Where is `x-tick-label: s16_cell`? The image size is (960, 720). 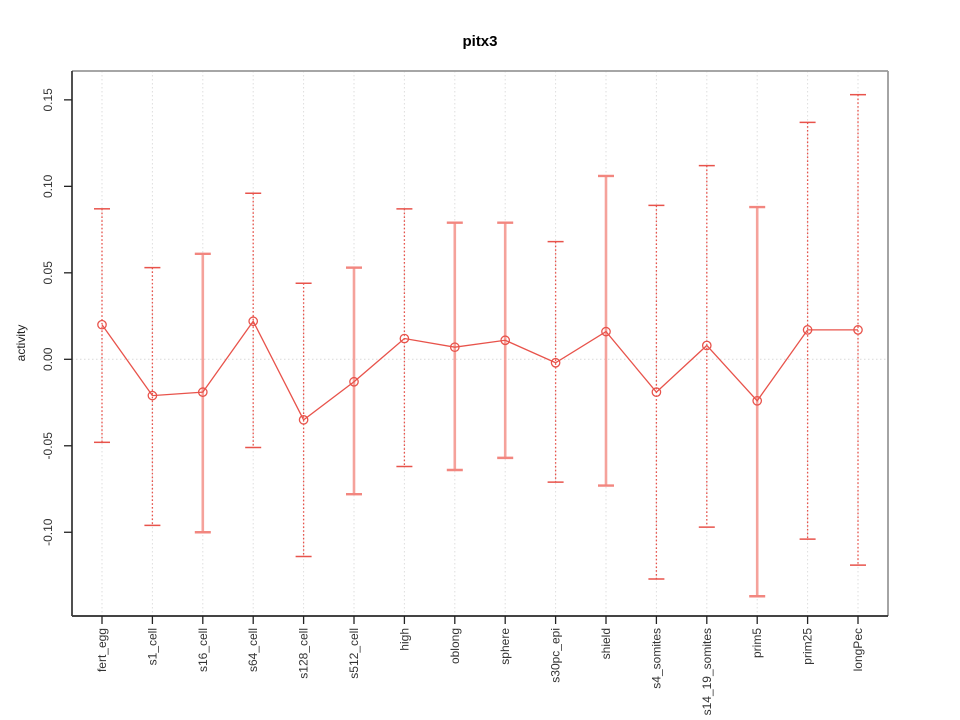
x-tick-label: s16_cell is located at coordinates (203, 650).